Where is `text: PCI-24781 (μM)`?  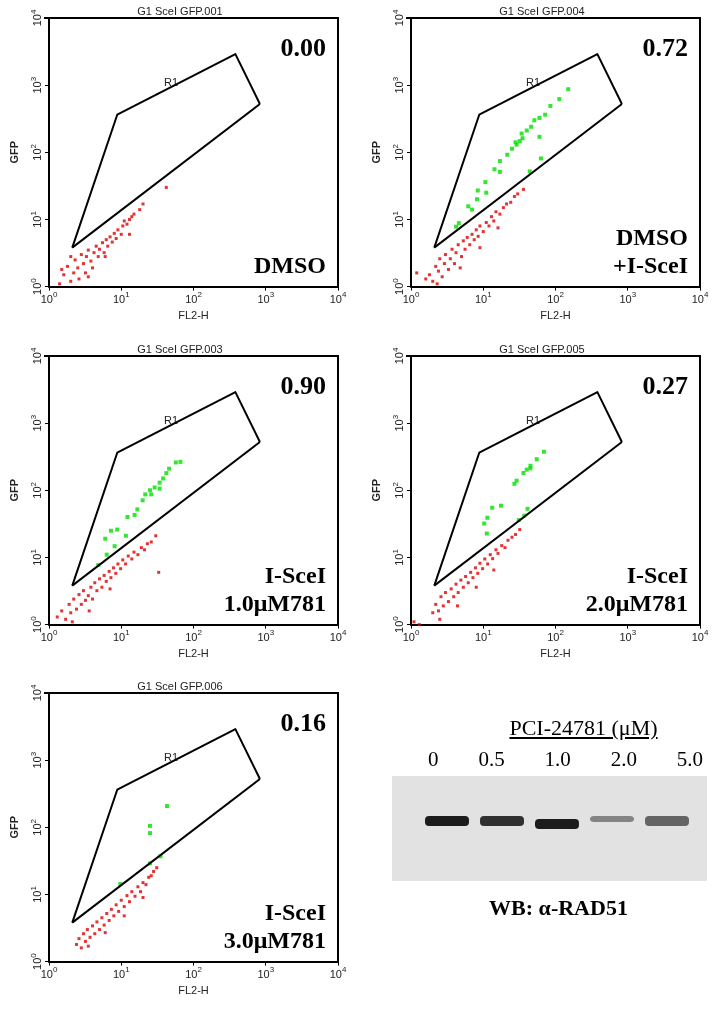
text: PCI-24781 (μM) is located at coordinates (583, 728).